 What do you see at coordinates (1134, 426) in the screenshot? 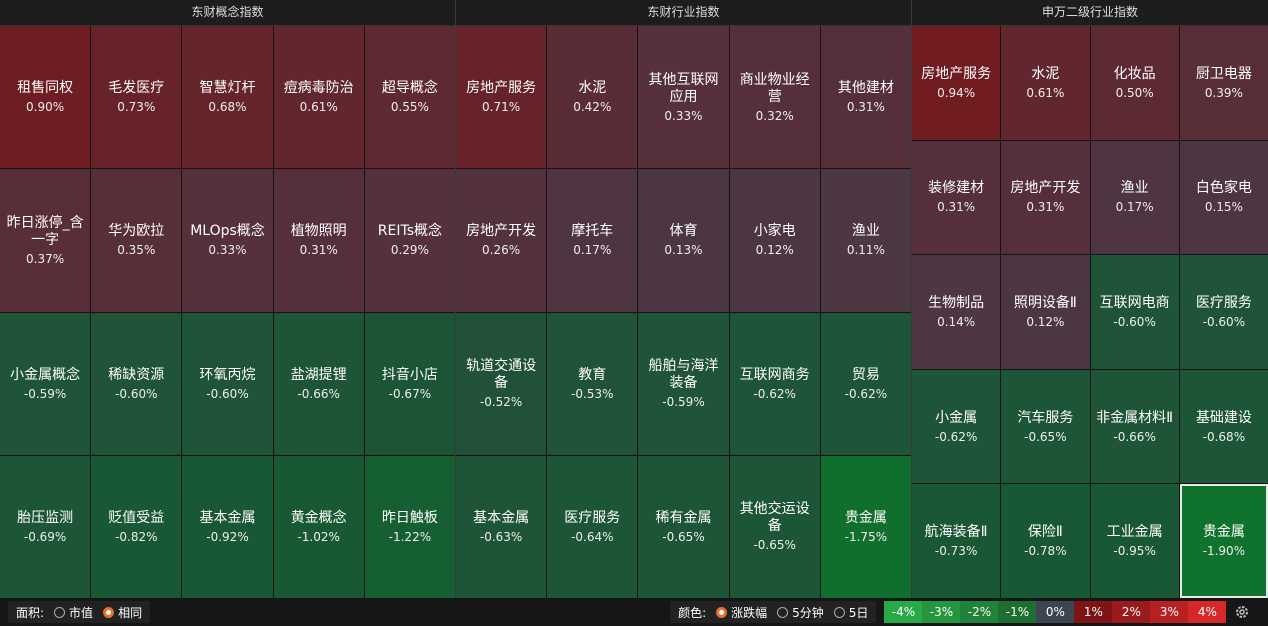
I see `heatmap-cell: 非金属材料Ⅱ -0.66%` at bounding box center [1134, 426].